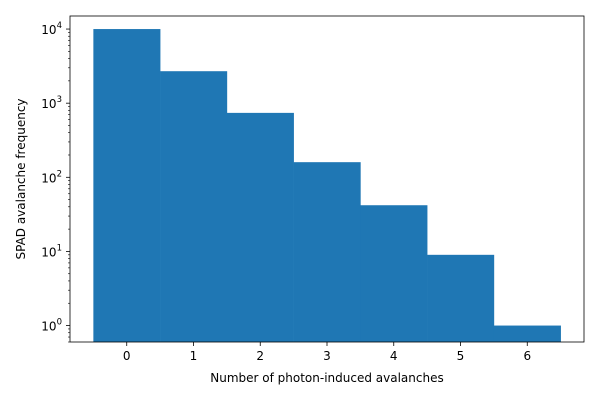 The height and width of the screenshot is (400, 600). What do you see at coordinates (327, 356) in the screenshot?
I see `x-tick-label: 3` at bounding box center [327, 356].